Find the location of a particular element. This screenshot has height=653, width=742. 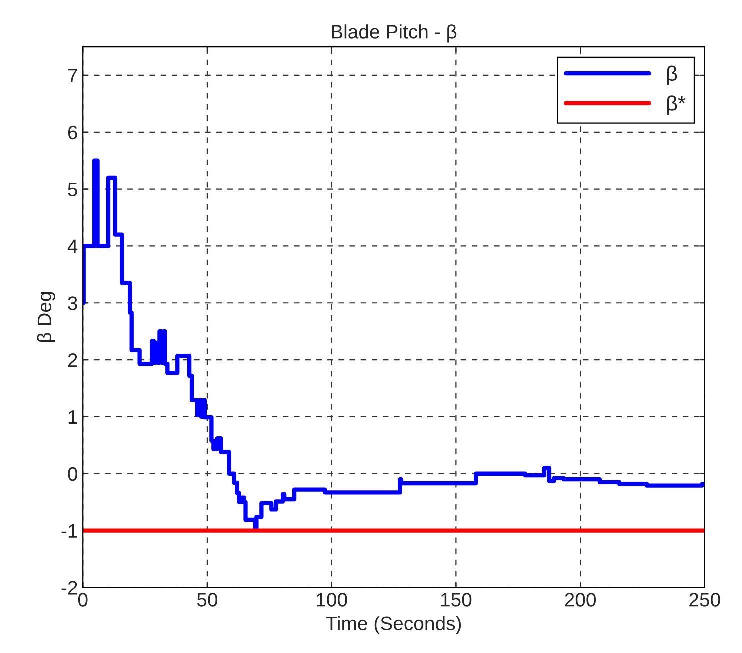

x-axis-title: Time (Seconds) is located at coordinates (394, 625).